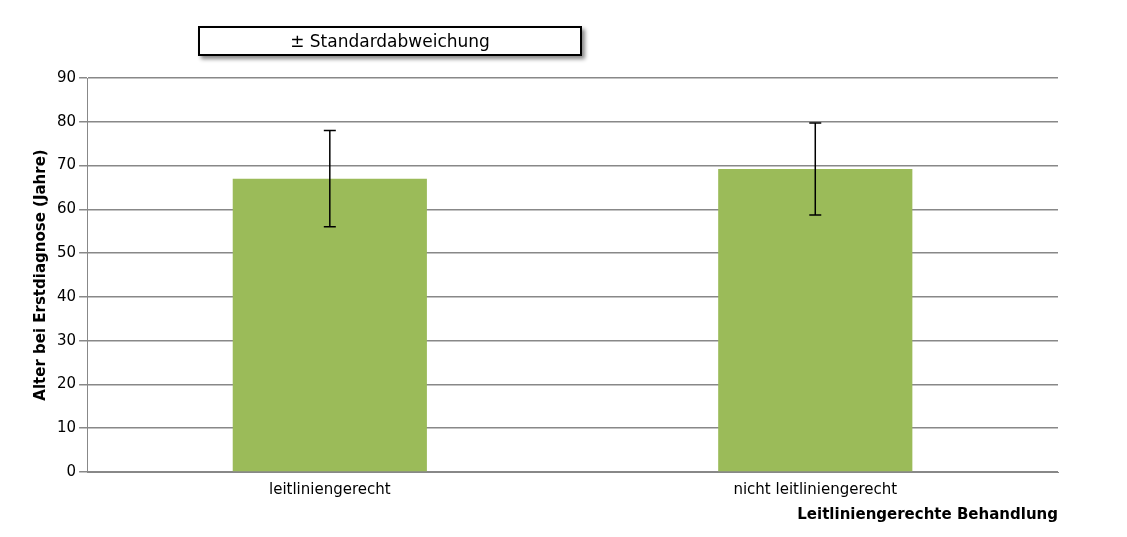  What do you see at coordinates (66, 76) in the screenshot?
I see `y-tick-label: 90` at bounding box center [66, 76].